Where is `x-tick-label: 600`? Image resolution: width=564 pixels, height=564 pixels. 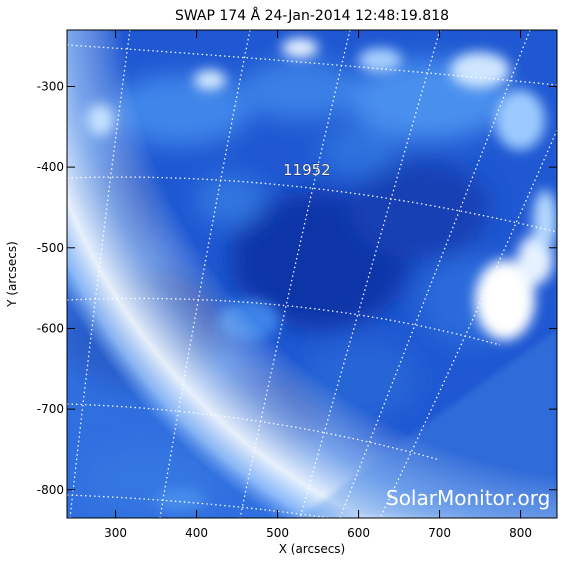 x-tick-label: 600 is located at coordinates (358, 533).